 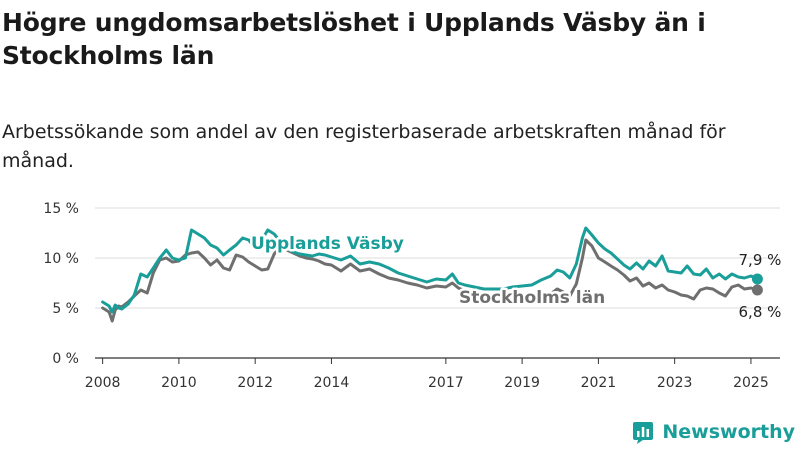 I want to click on x-tick-label: 2017, so click(x=446, y=383).